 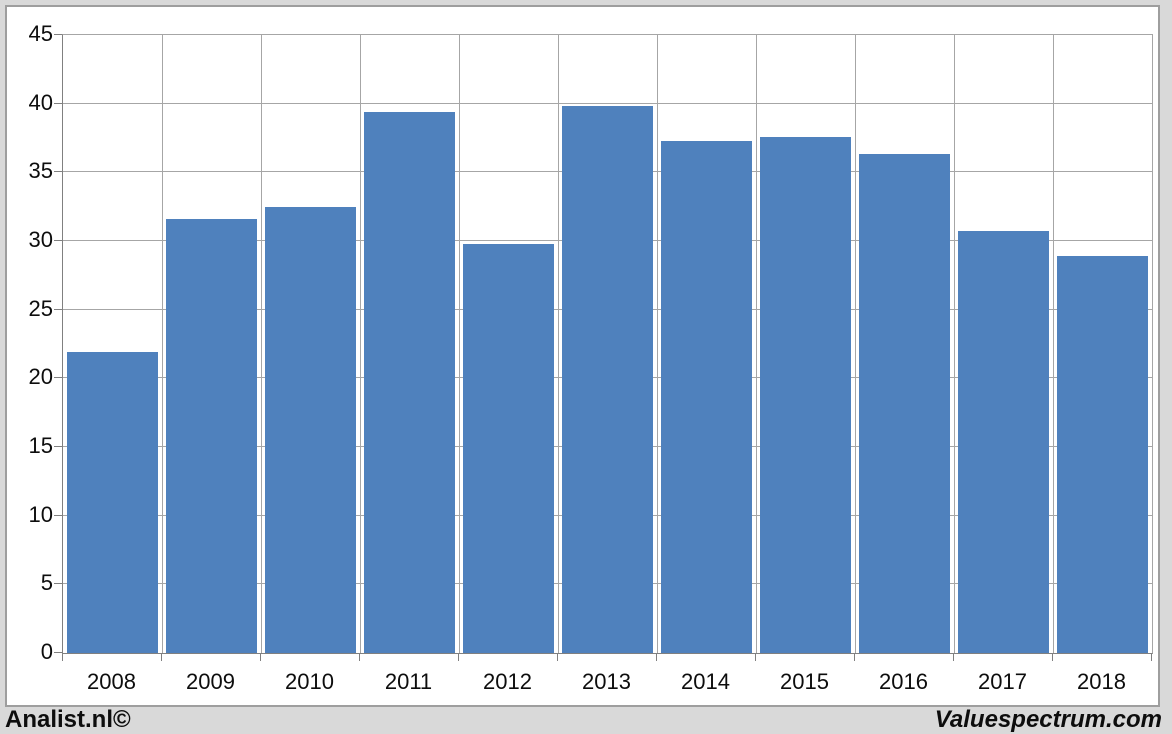 What do you see at coordinates (606, 681) in the screenshot?
I see `x-axis-label-2013: 2013` at bounding box center [606, 681].